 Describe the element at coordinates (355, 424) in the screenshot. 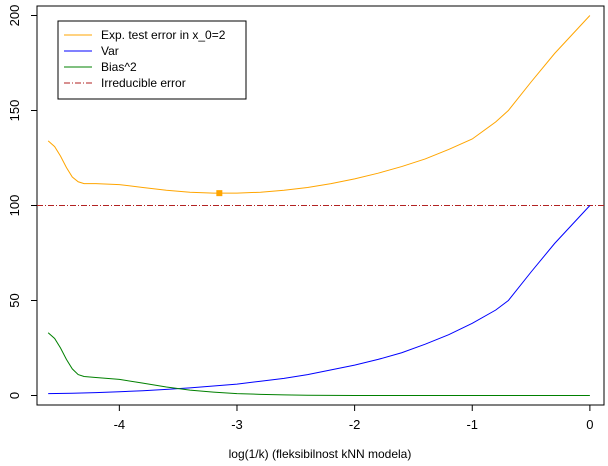

I see `x-tick-label: -2` at that location.